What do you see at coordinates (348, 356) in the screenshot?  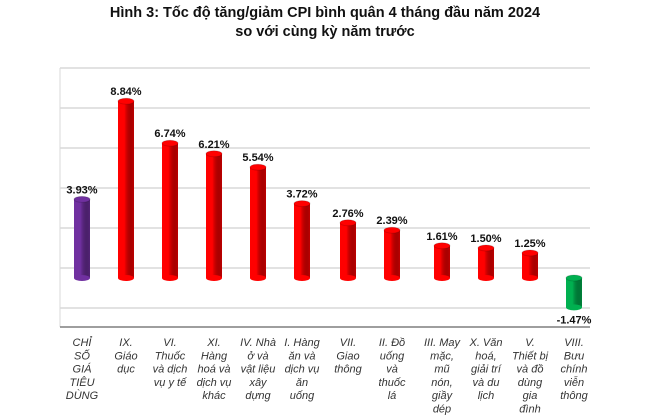 I see `x-tick-label: VII. Giao thông` at bounding box center [348, 356].